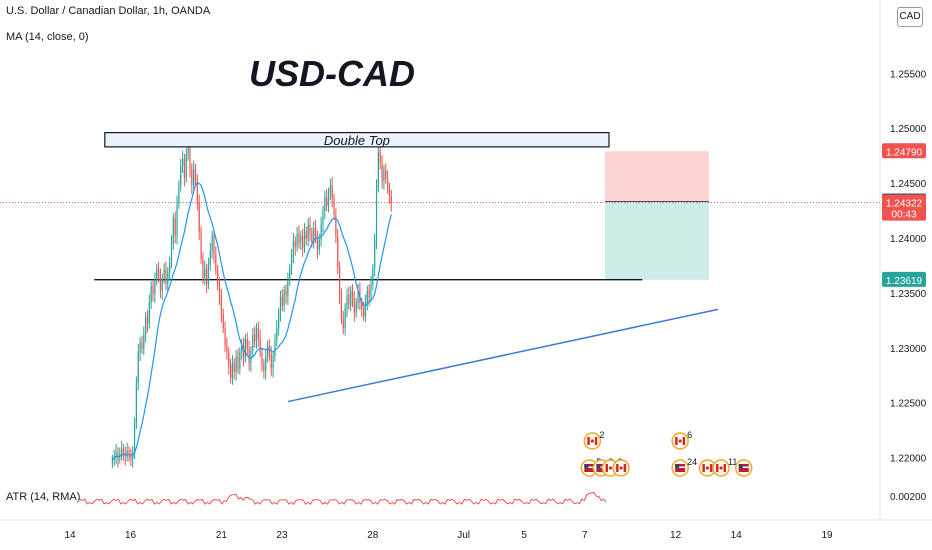 Image resolution: width=932 pixels, height=550 pixels. Describe the element at coordinates (373, 535) in the screenshot. I see `x-tick-label: 28` at that location.